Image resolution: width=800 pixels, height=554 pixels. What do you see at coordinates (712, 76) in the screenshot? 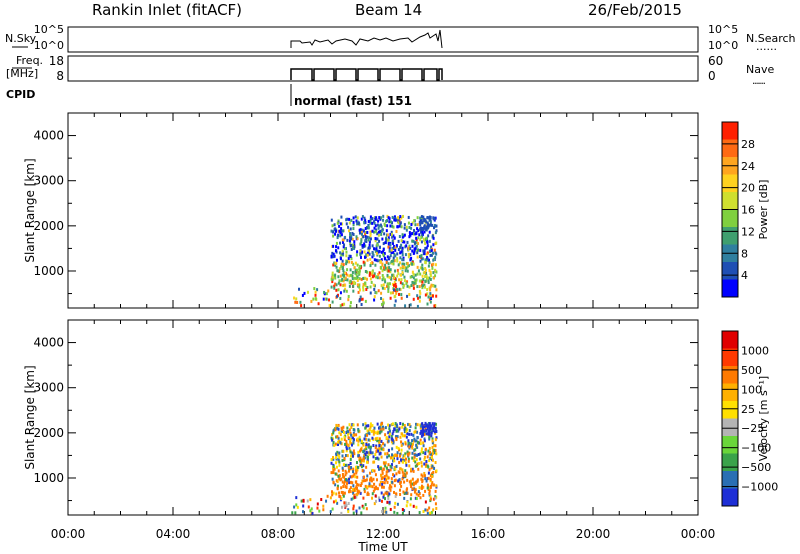
I see `nave-tick-bottom: 0` at bounding box center [712, 76].